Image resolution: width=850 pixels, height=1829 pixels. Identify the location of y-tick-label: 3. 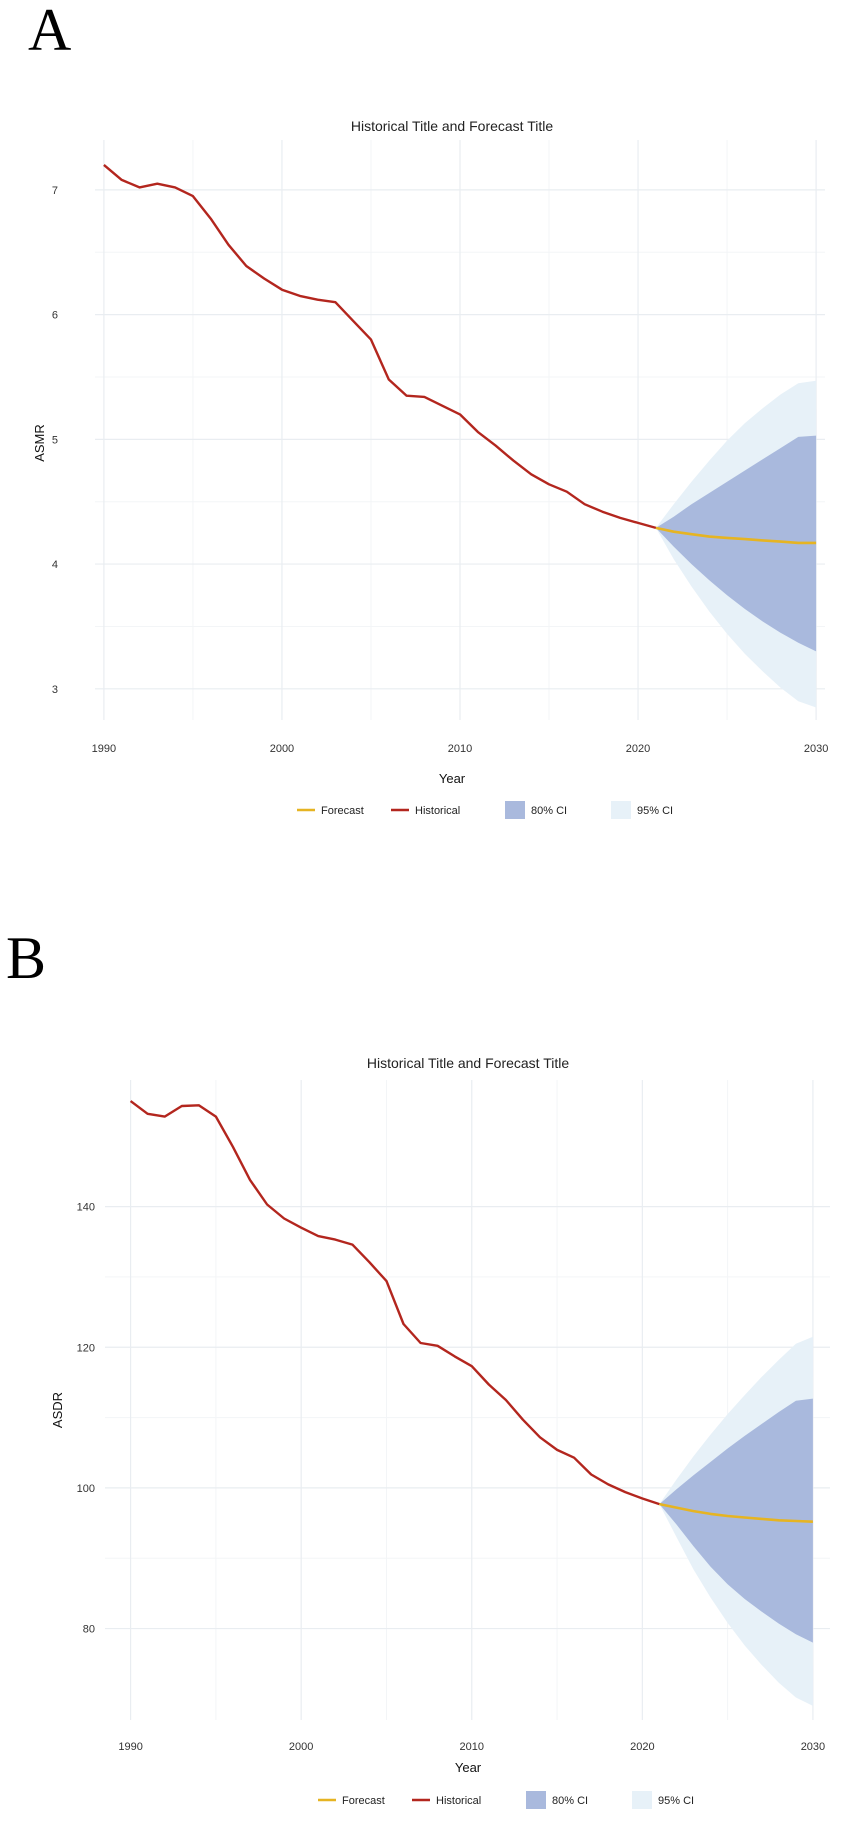
(55, 690).